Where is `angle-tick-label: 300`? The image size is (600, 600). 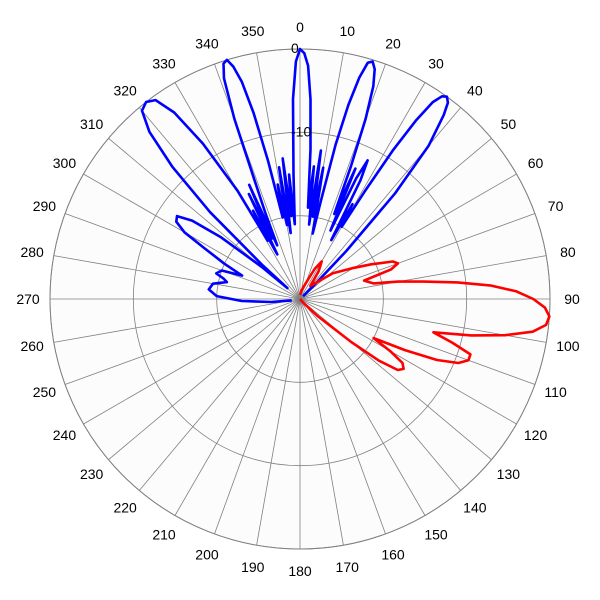
angle-tick-label: 300 is located at coordinates (65, 163).